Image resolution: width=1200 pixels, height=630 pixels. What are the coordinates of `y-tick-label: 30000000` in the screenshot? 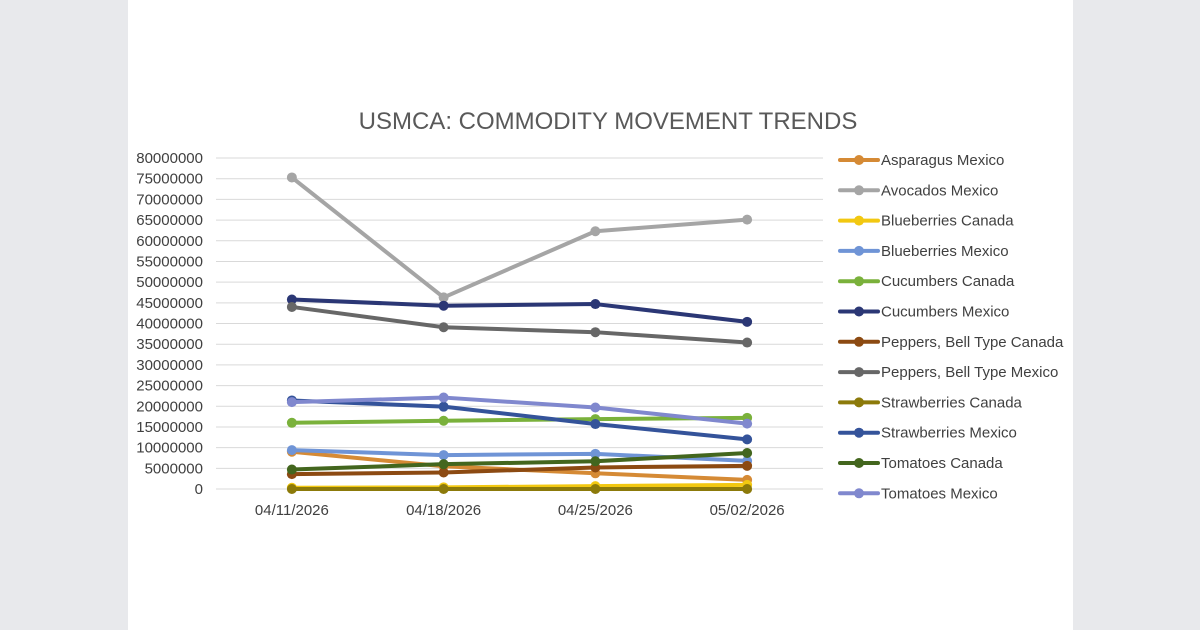 It's located at (169, 365).